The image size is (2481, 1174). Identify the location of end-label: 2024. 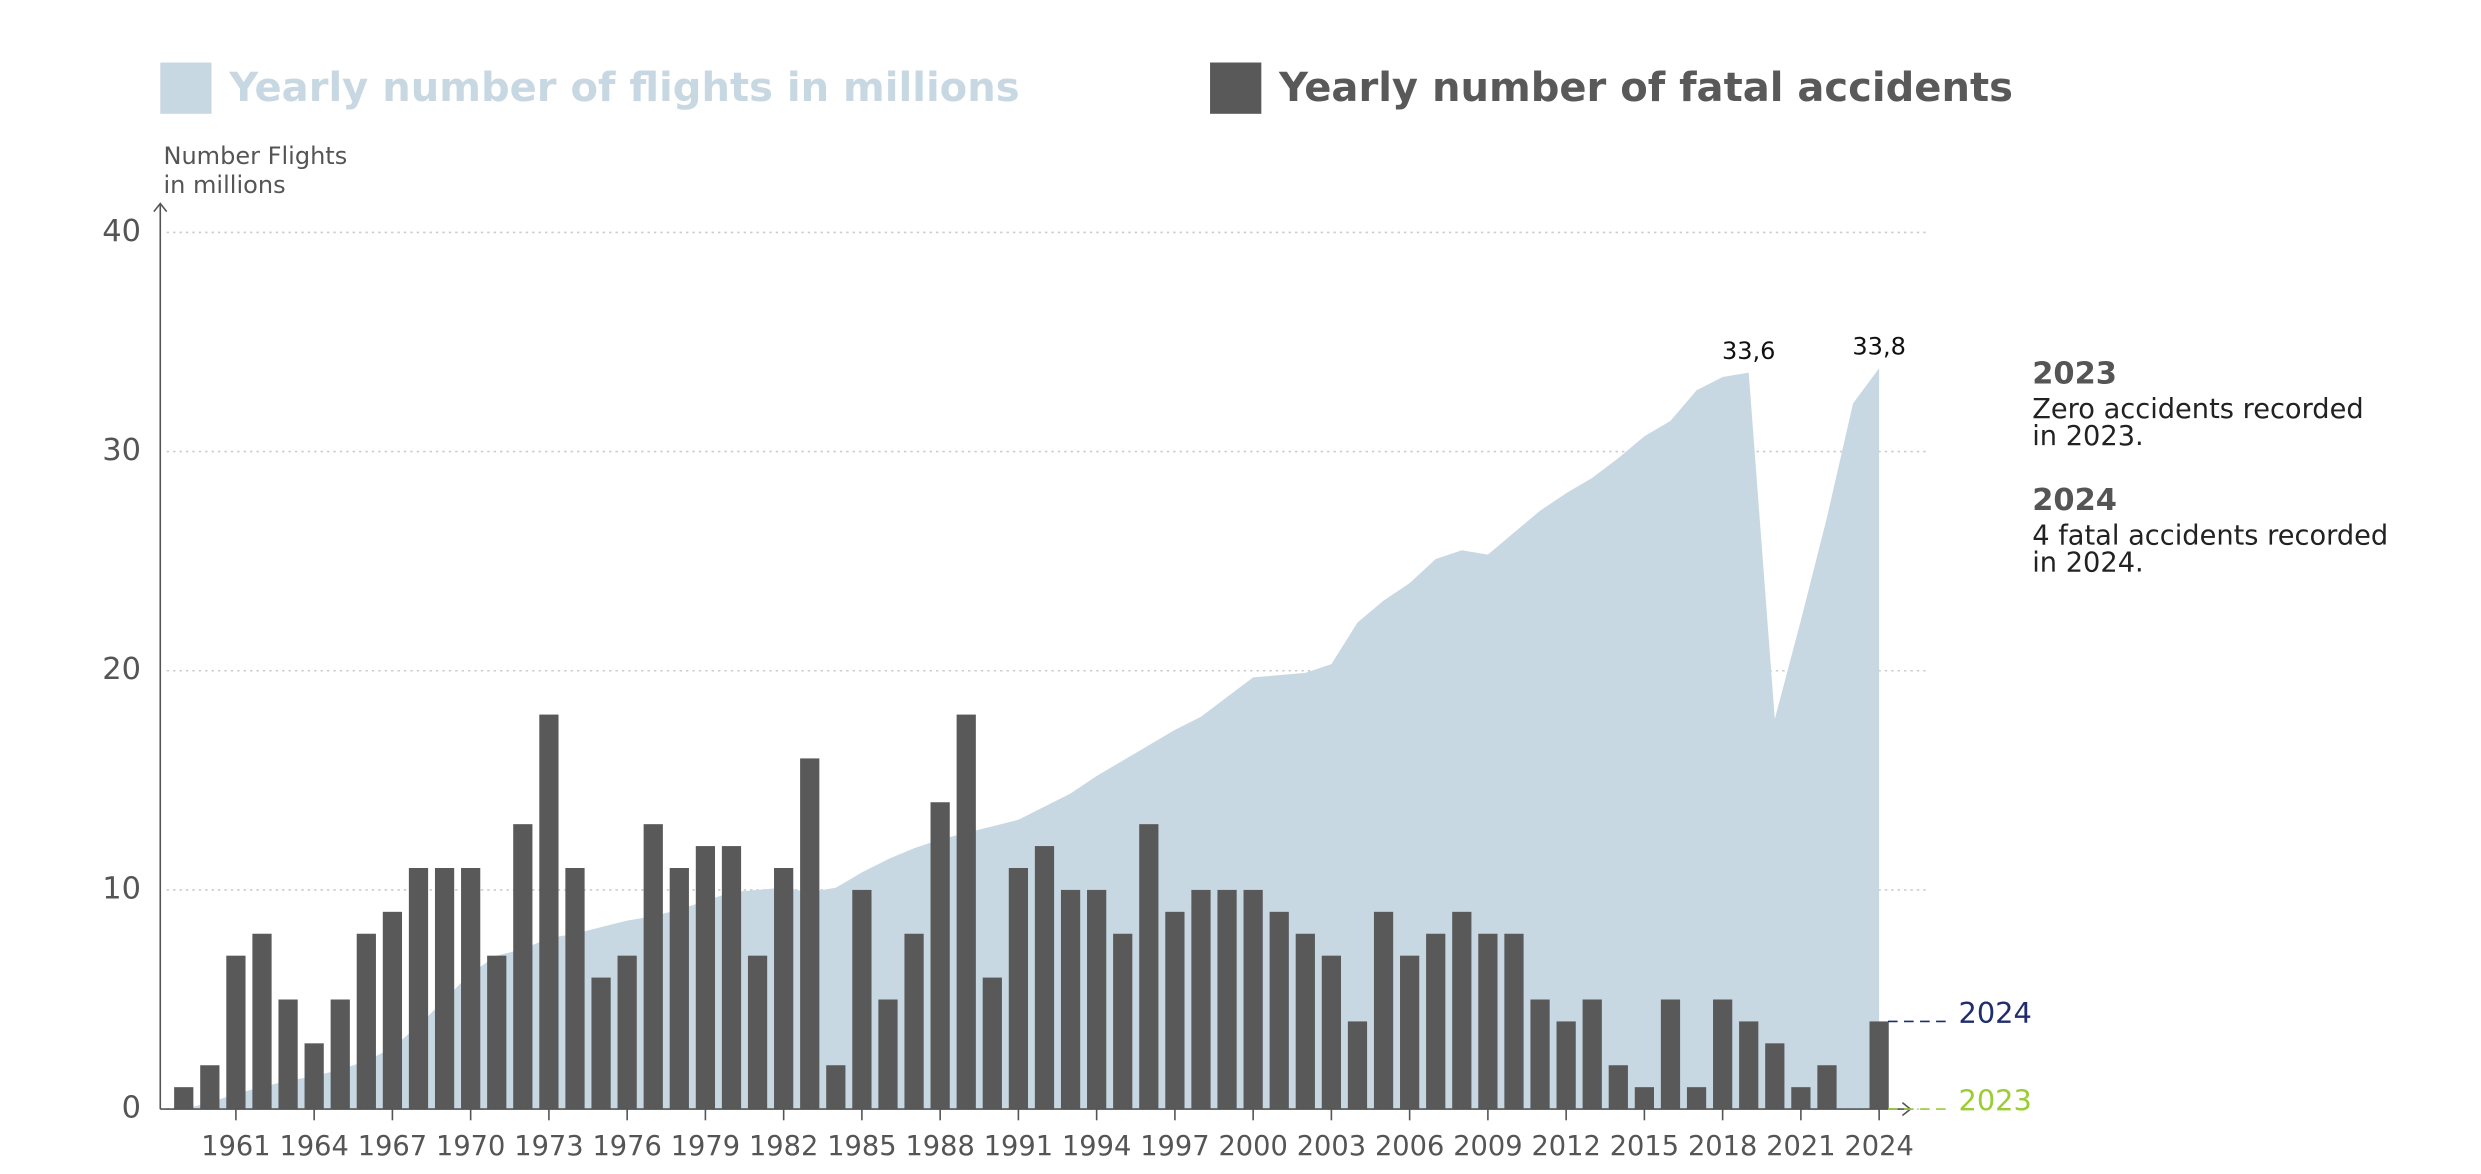
(1995, 1013).